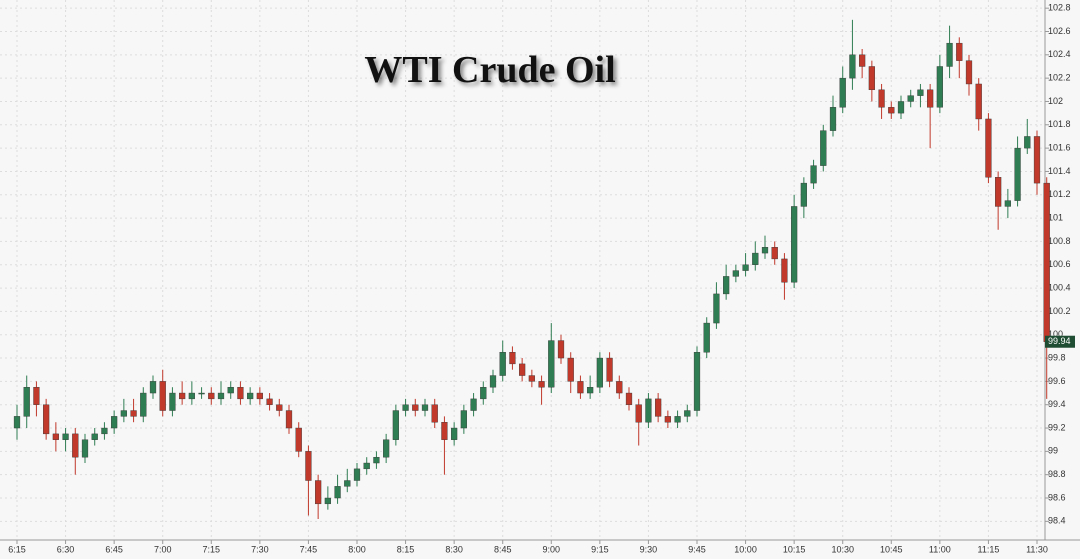  I want to click on y-tick-label: 99, so click(1053, 451).